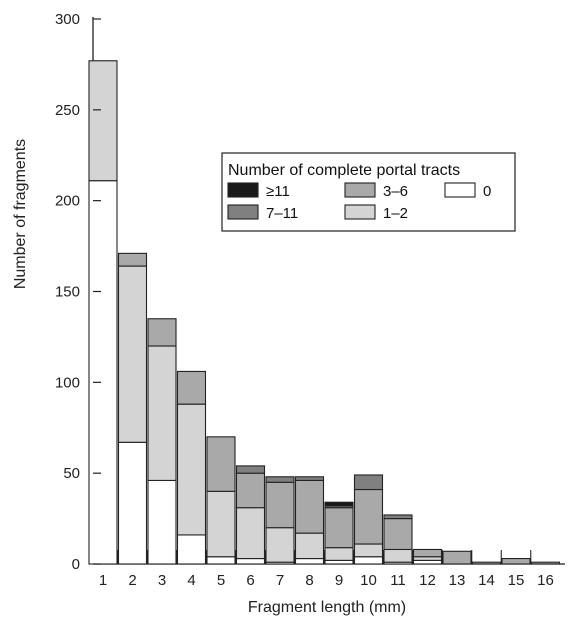 The height and width of the screenshot is (618, 578). What do you see at coordinates (327, 607) in the screenshot?
I see `x-axis-title: Fragment length (mm)` at bounding box center [327, 607].